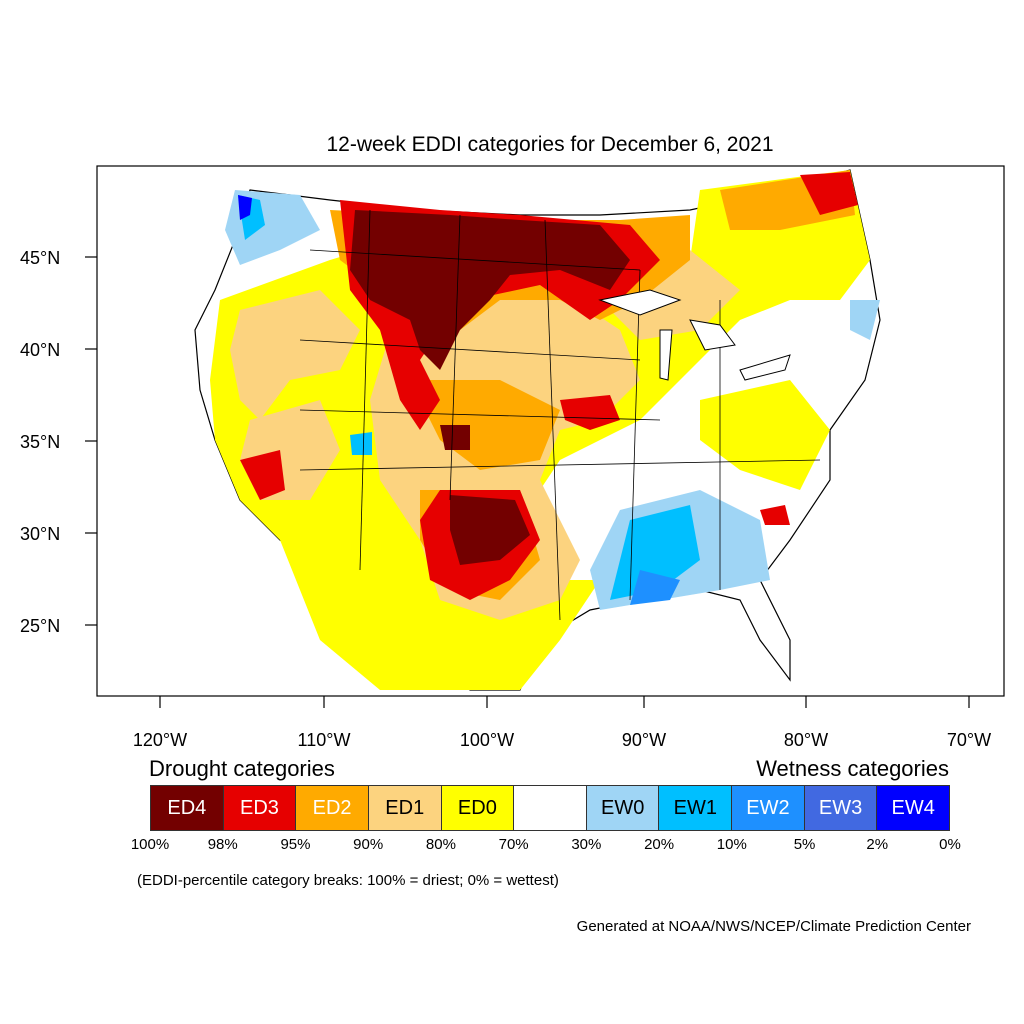 This screenshot has width=1024, height=1024. Describe the element at coordinates (150, 844) in the screenshot. I see `percentile-break: 100%` at that location.